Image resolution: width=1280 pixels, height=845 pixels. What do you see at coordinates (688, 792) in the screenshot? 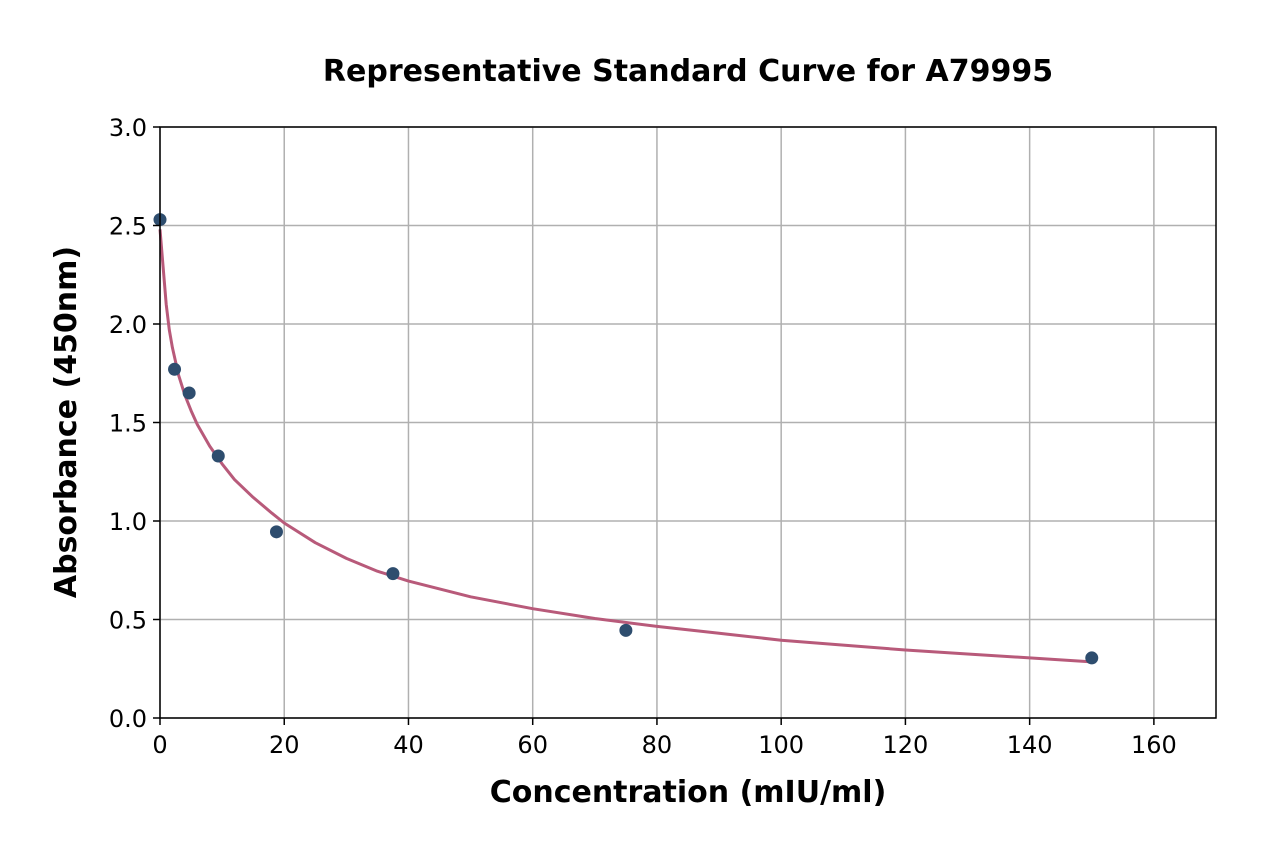
I see `x-axis-label: Concentration (mIU/ml)` at bounding box center [688, 792].